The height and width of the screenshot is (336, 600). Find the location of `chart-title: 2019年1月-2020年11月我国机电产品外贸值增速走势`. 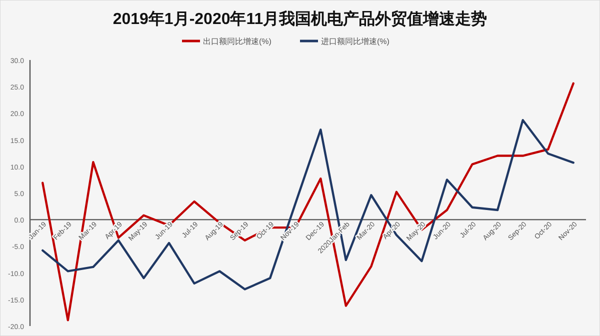

chart-title: 2019年1月-2020年11月我国机电产品外贸值增速走势 is located at coordinates (300, 19).